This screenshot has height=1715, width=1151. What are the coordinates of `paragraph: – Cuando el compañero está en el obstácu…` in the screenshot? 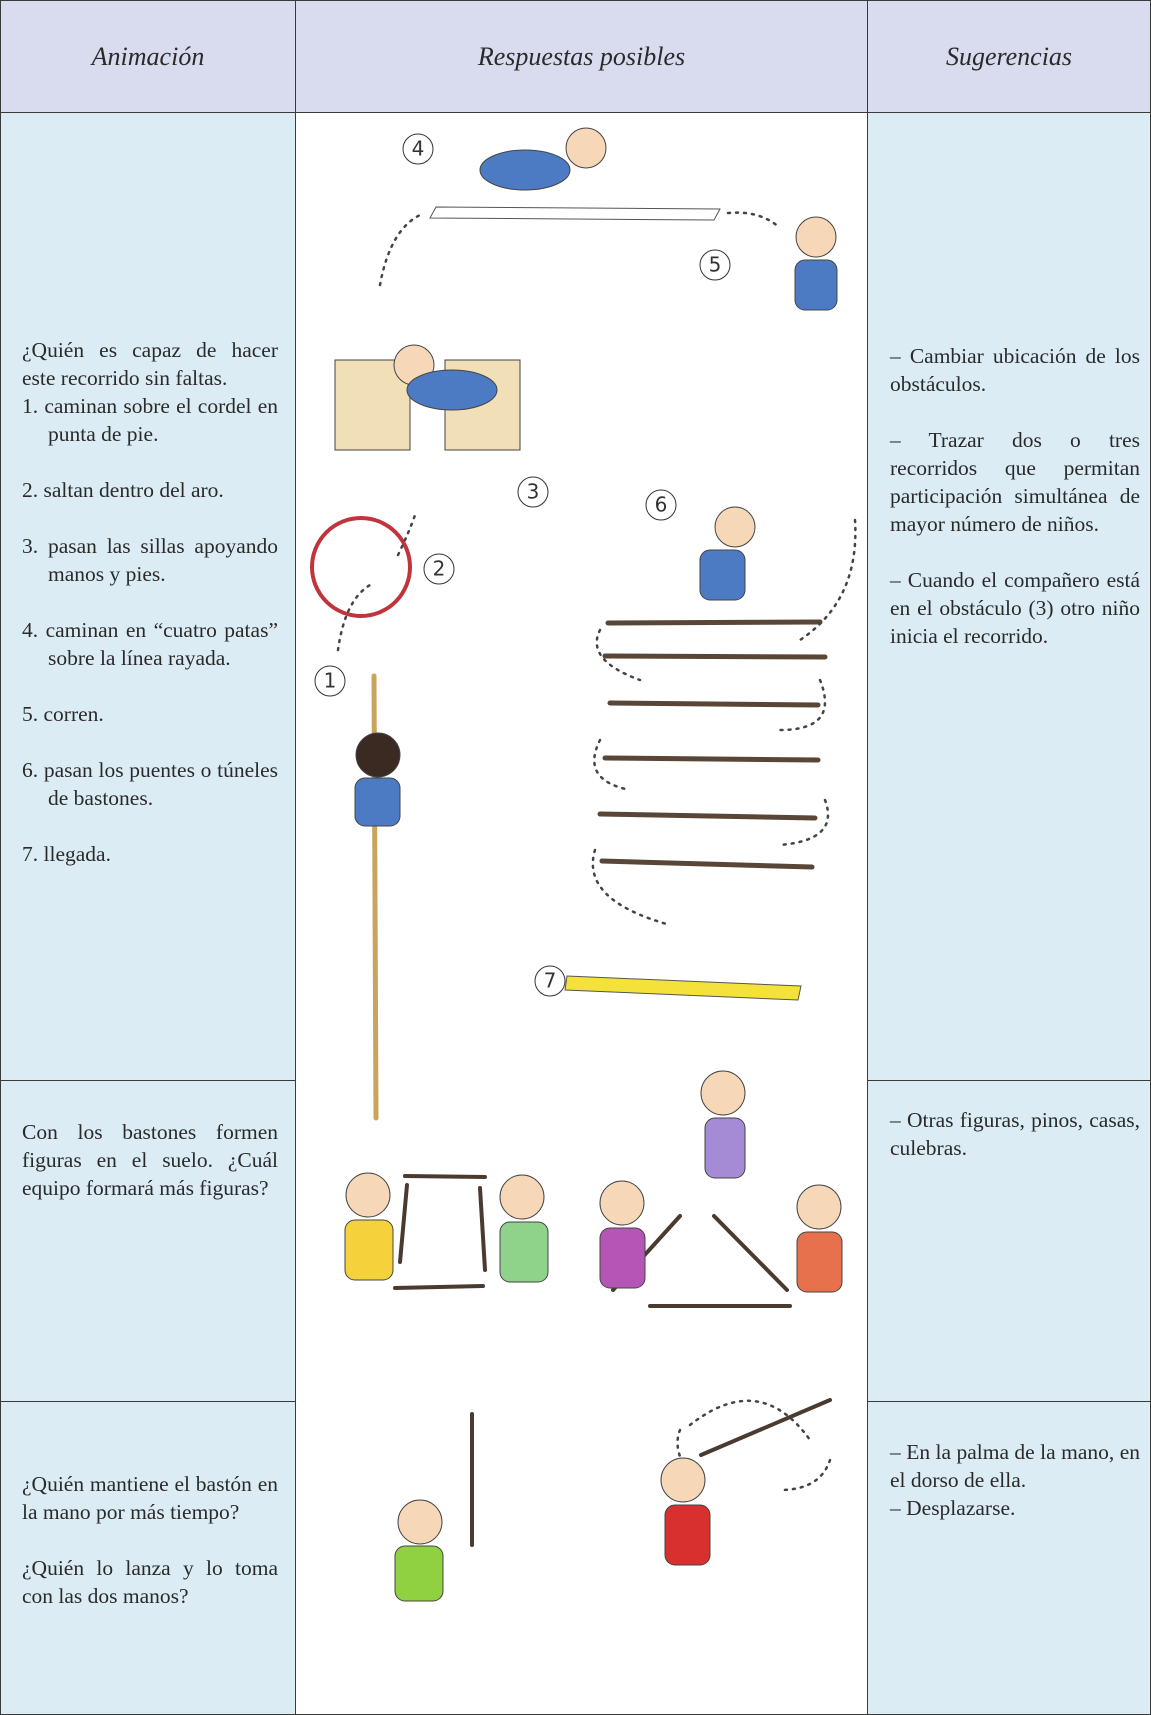 It's located at (1015, 608).